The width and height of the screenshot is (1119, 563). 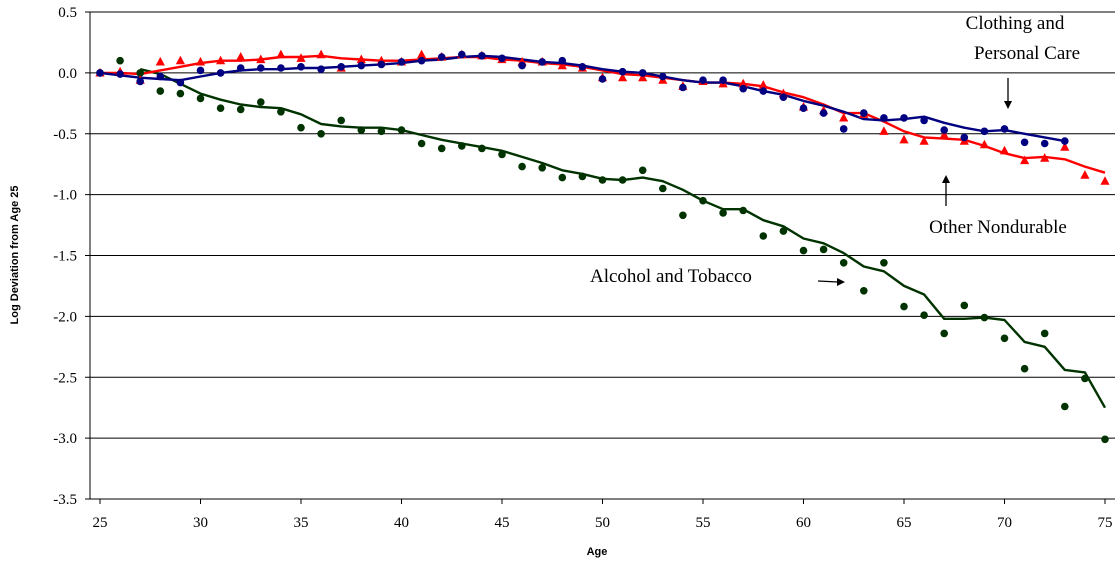 What do you see at coordinates (15, 255) in the screenshot?
I see `y-axis-title: Log Deviation from Age 25` at bounding box center [15, 255].